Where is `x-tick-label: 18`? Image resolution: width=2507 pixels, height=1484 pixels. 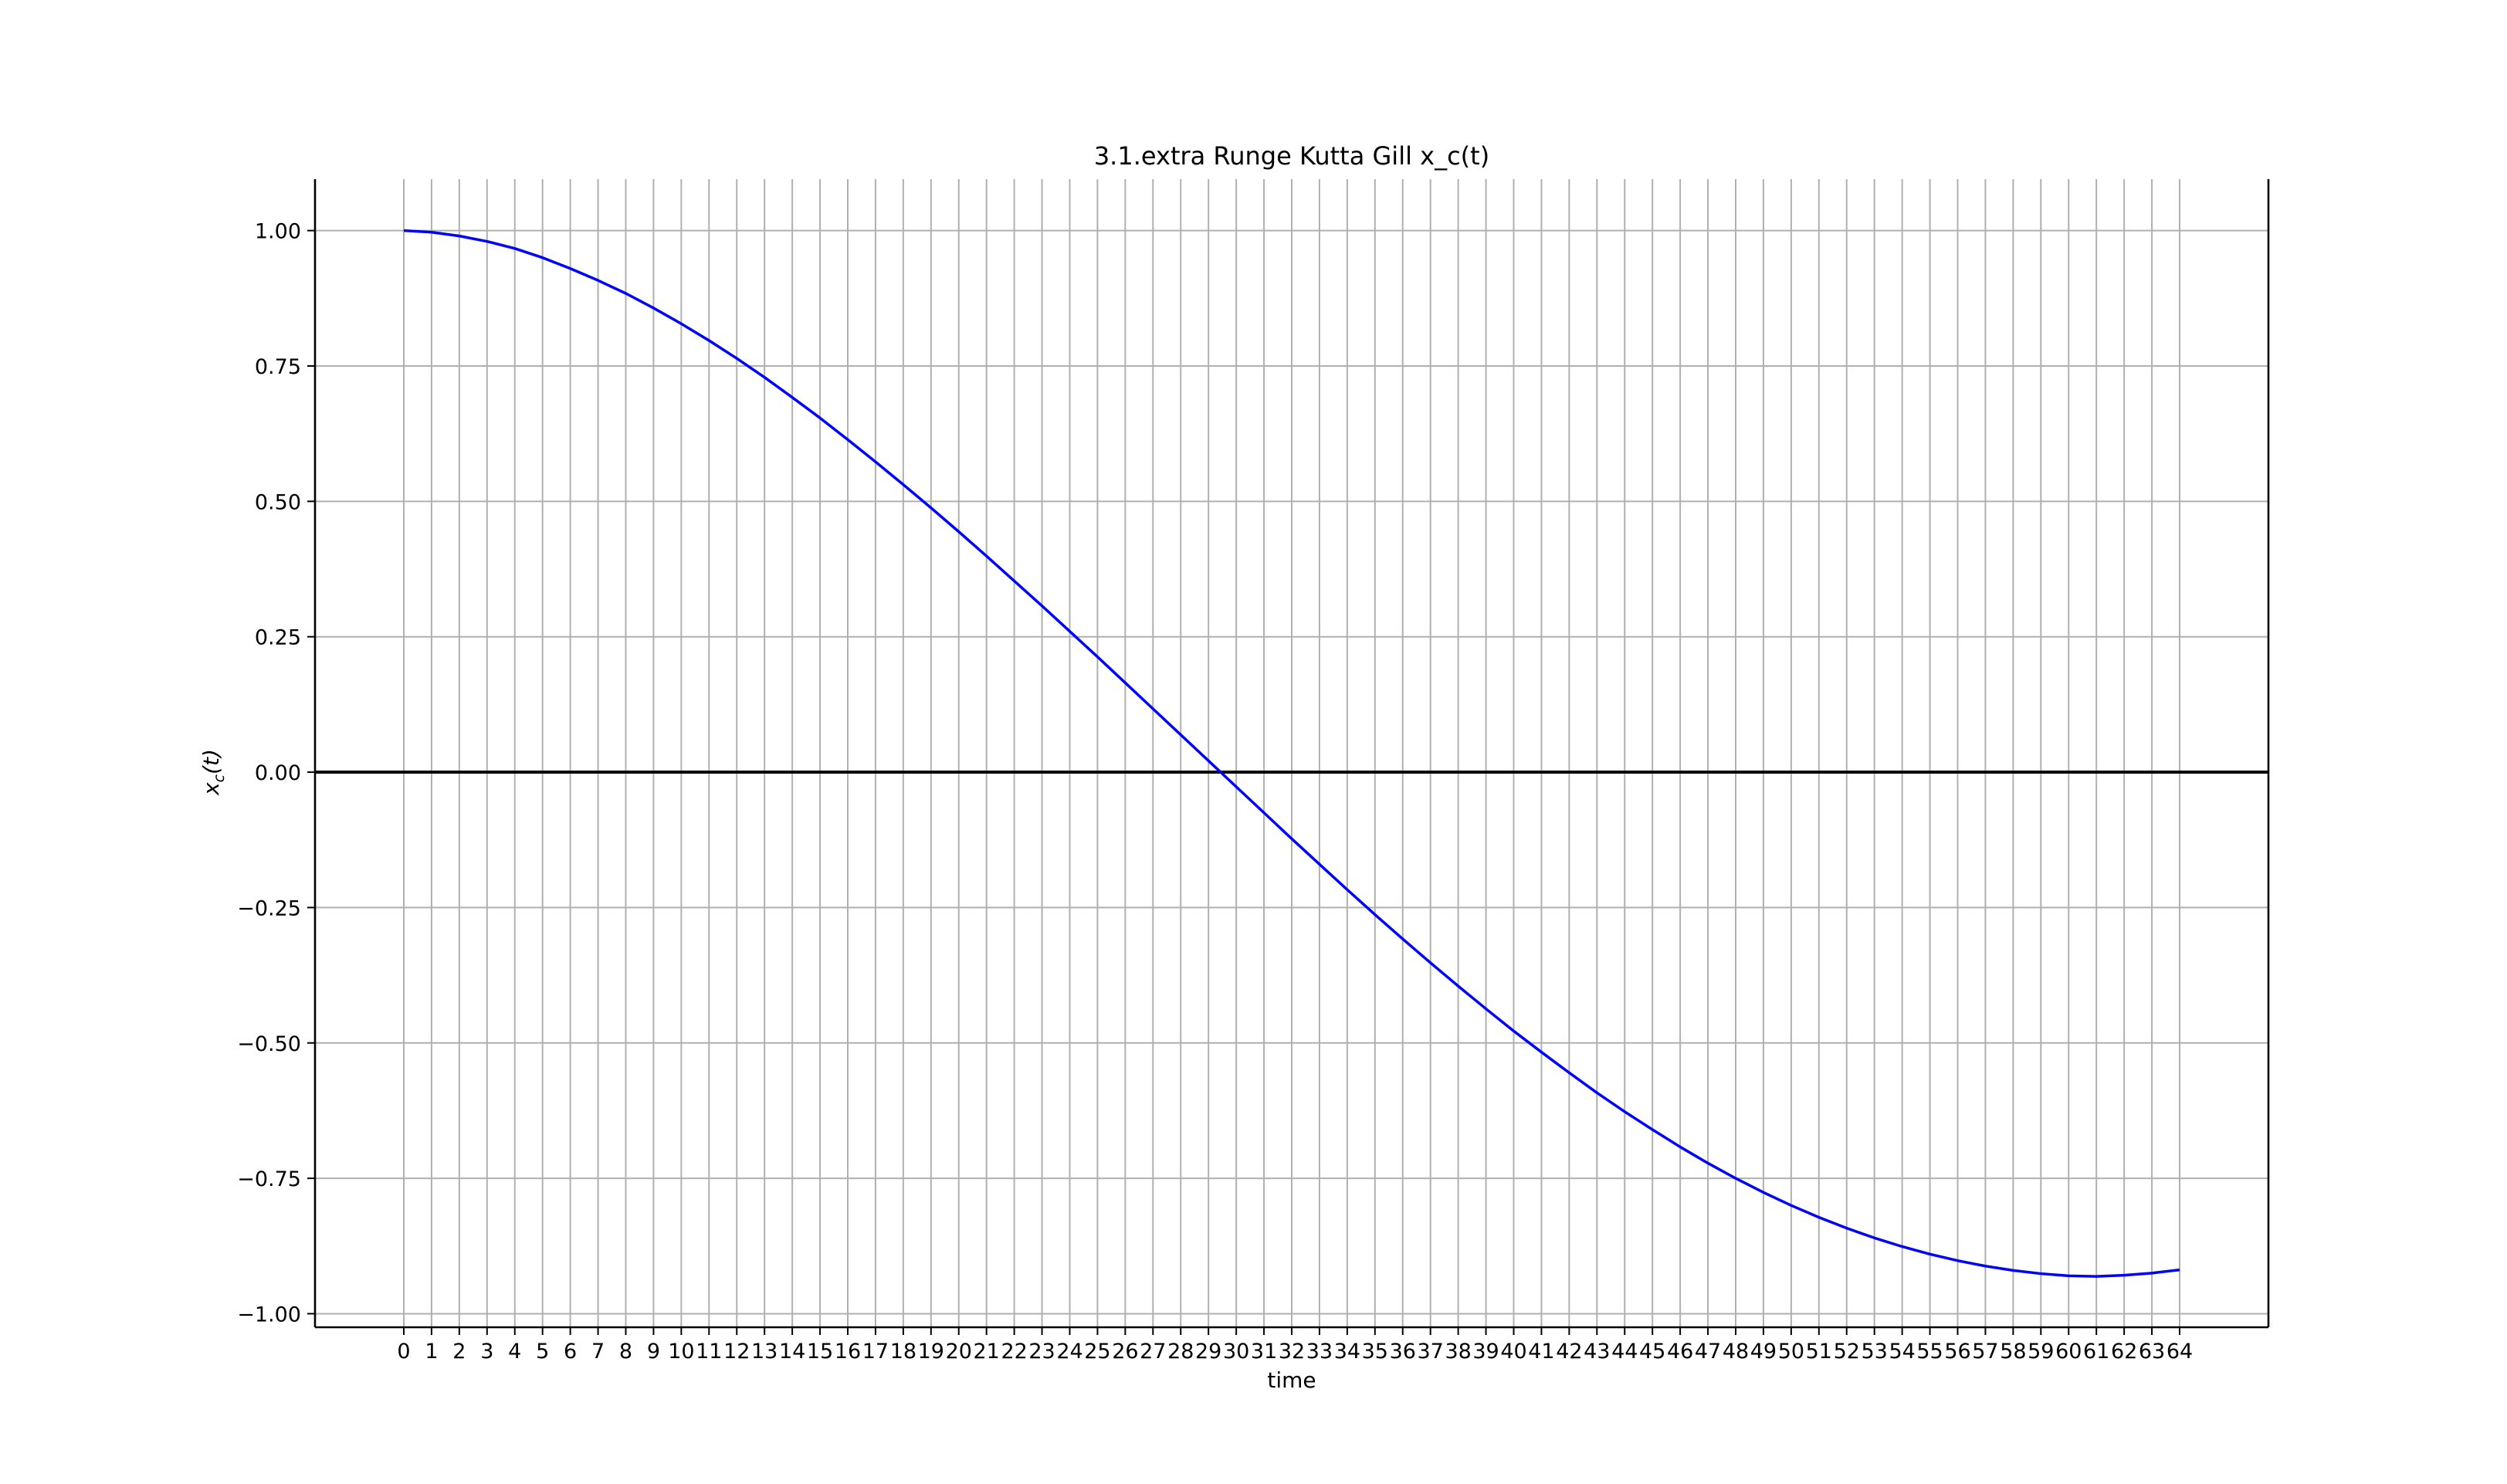
x-tick-label: 18 is located at coordinates (903, 1352).